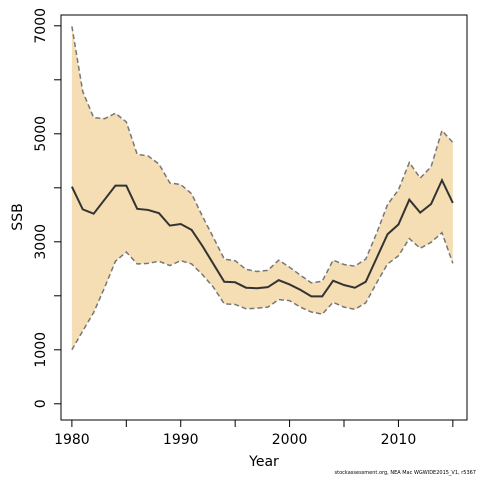 The image size is (480, 480). Describe the element at coordinates (254, 434) in the screenshot. I see `x-axis: 1980 1990 2000 2010` at that location.